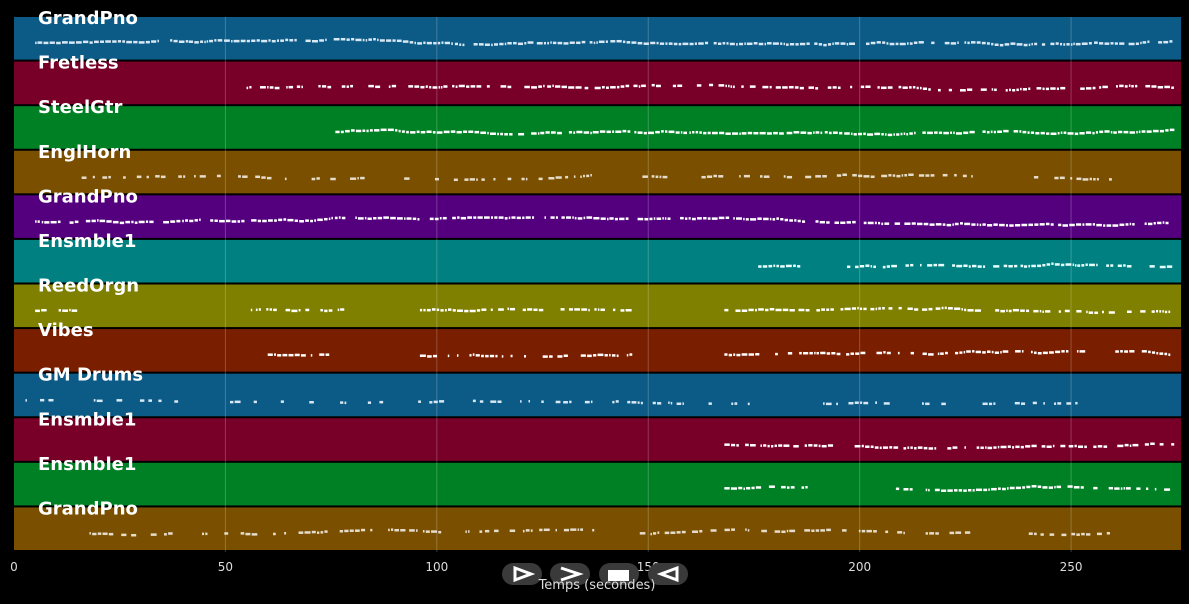 Image resolution: width=1189 pixels, height=604 pixels. What do you see at coordinates (619, 574) in the screenshot?
I see `stop-button` at bounding box center [619, 574].